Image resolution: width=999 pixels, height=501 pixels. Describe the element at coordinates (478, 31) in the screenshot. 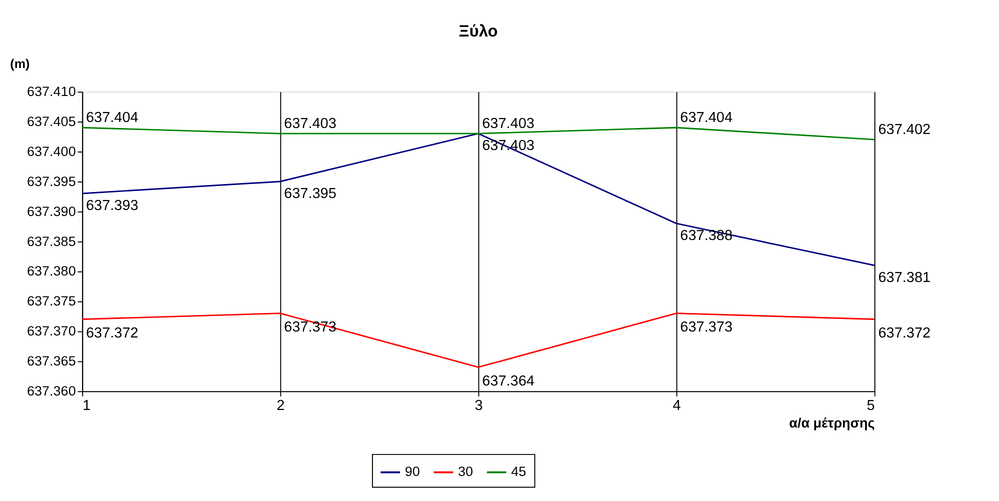

I see `chart-title: Ξύλο` at that location.